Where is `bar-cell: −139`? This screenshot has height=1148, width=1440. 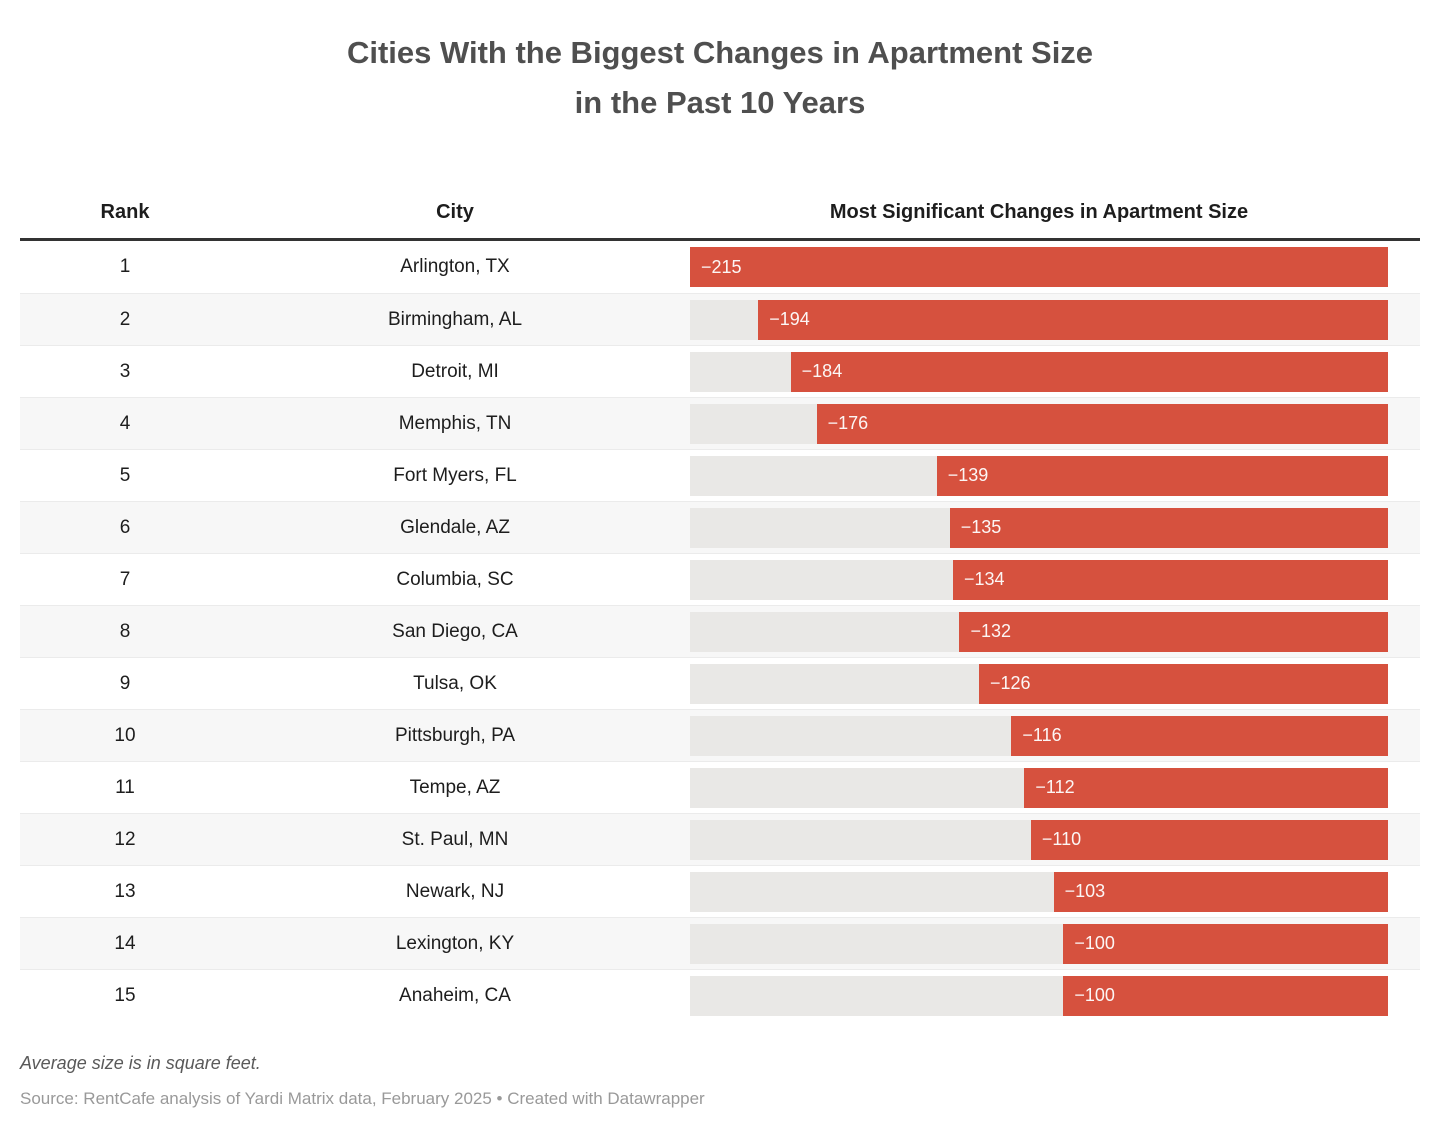 bar-cell: −139 is located at coordinates (1050, 475).